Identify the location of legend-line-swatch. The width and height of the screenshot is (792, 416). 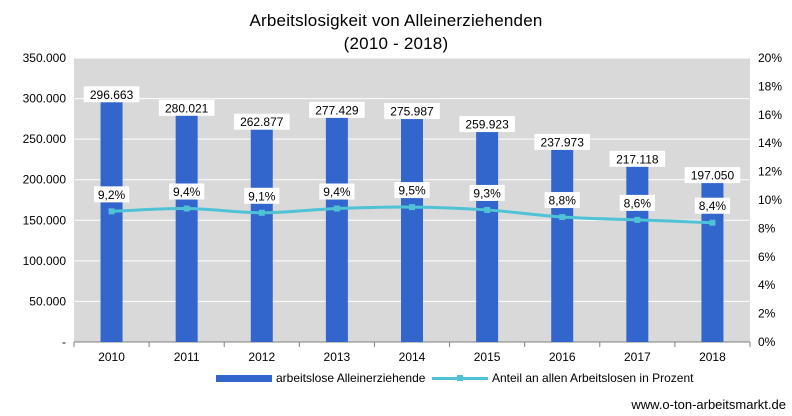
(460, 377).